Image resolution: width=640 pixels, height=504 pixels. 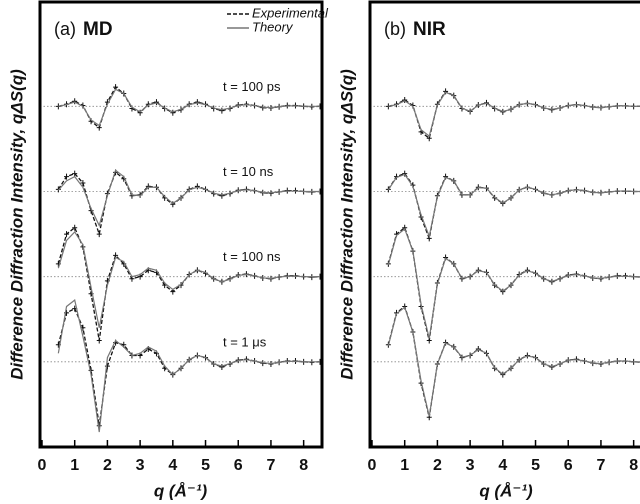 I want to click on panel-title: NIR, so click(x=429, y=29).